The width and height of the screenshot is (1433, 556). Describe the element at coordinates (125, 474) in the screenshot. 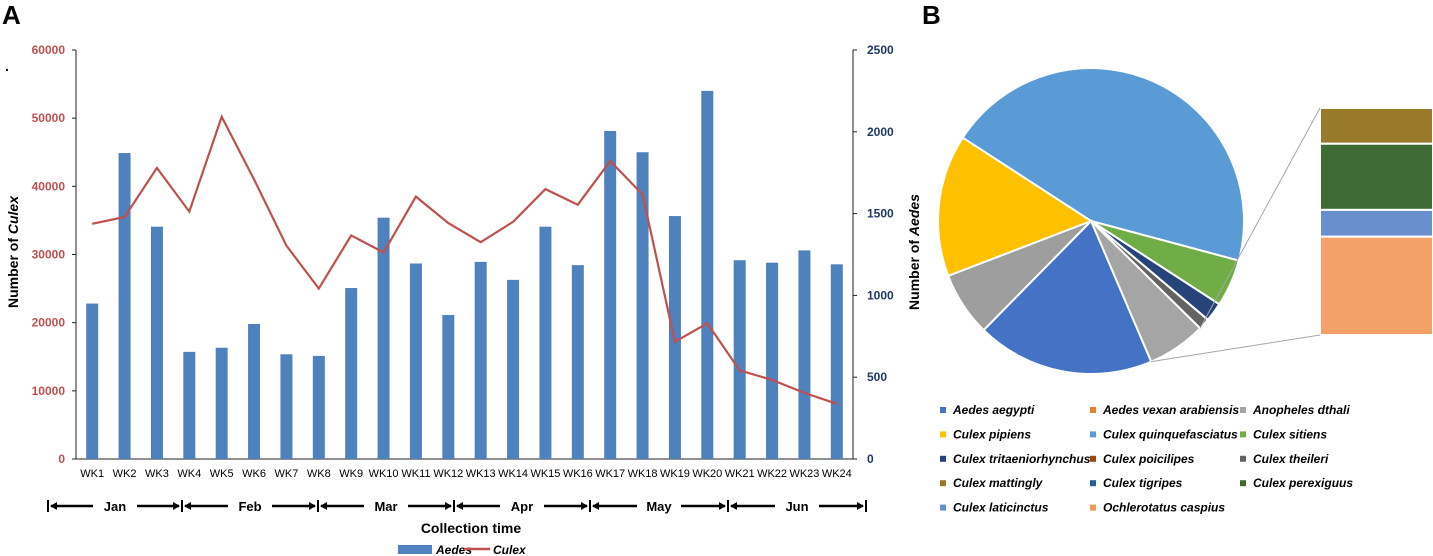

I see `x-tick-label: WK2` at that location.